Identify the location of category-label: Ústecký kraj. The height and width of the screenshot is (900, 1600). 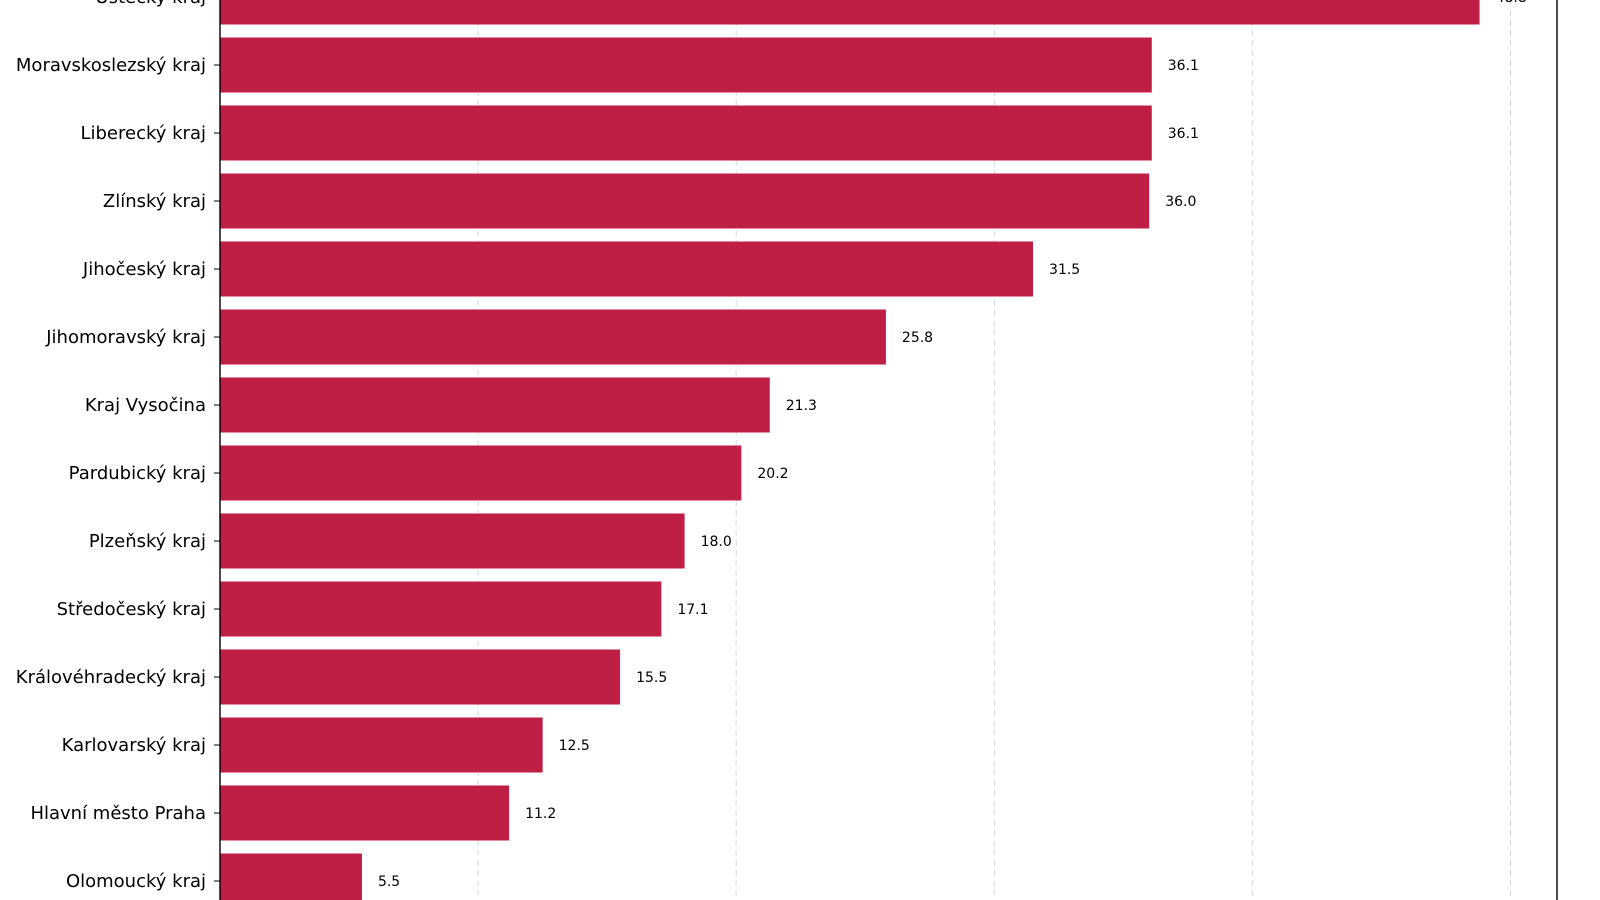
(150, 4).